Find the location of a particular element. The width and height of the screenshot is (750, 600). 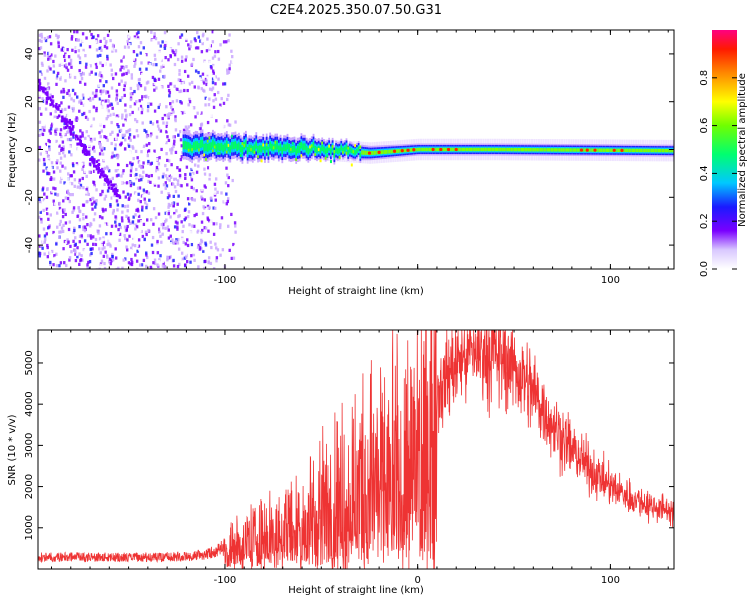

spectrogram-ridge-blob is located at coordinates (251, 150).